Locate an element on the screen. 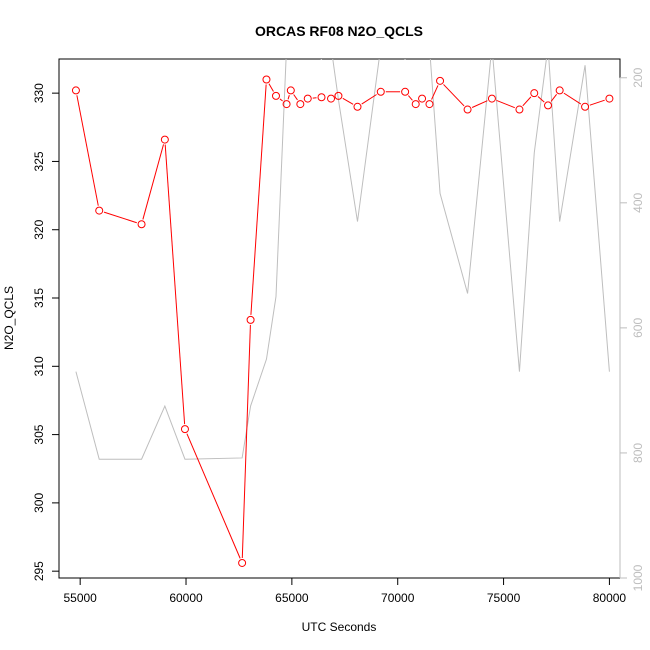  y-tick-label: 295 is located at coordinates (39, 571).